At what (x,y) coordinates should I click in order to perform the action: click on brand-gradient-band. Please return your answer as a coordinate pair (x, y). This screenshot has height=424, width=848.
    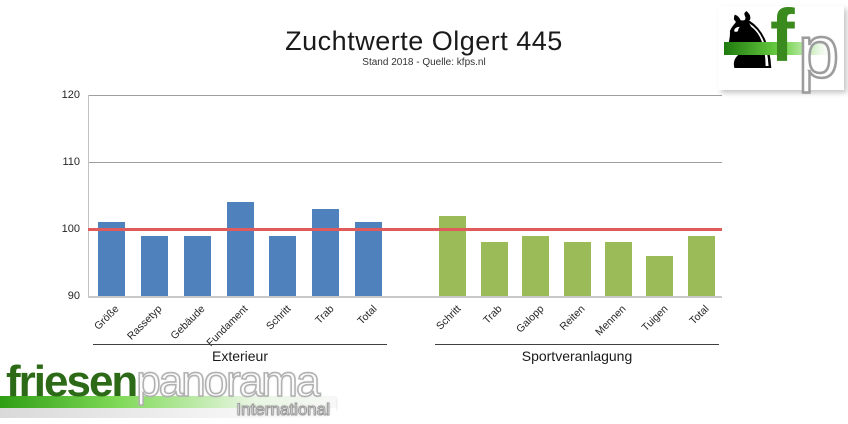
    Looking at the image, I should click on (168, 402).